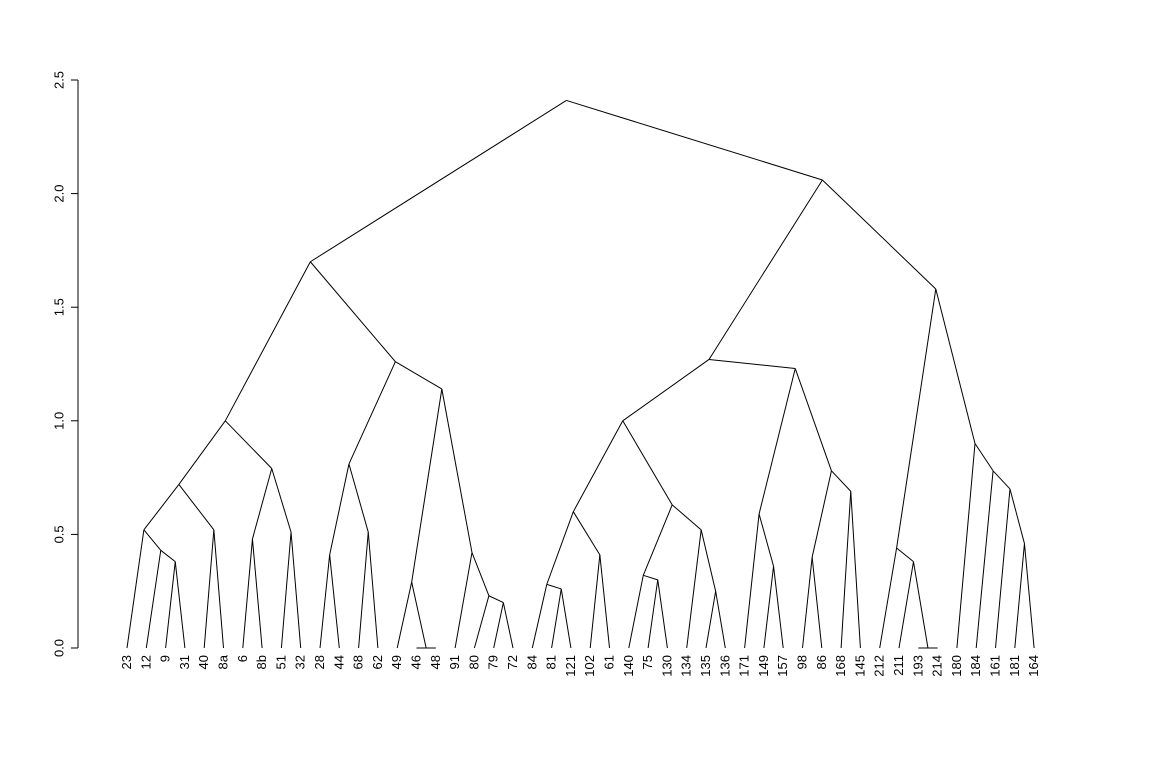 Image resolution: width=1152 pixels, height=768 pixels. I want to click on leaf-label: 91, so click(454, 662).